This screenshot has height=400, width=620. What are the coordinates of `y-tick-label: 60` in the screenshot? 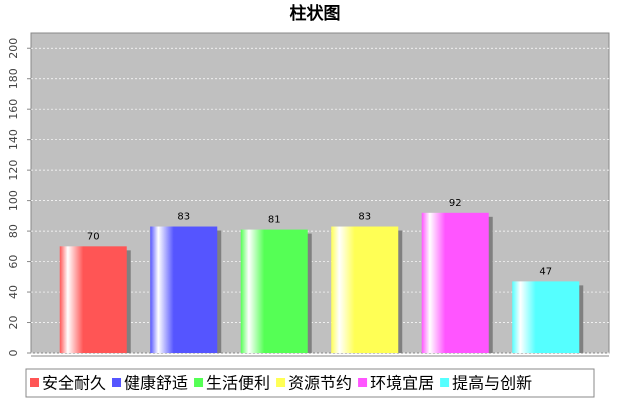 It's located at (13, 262).